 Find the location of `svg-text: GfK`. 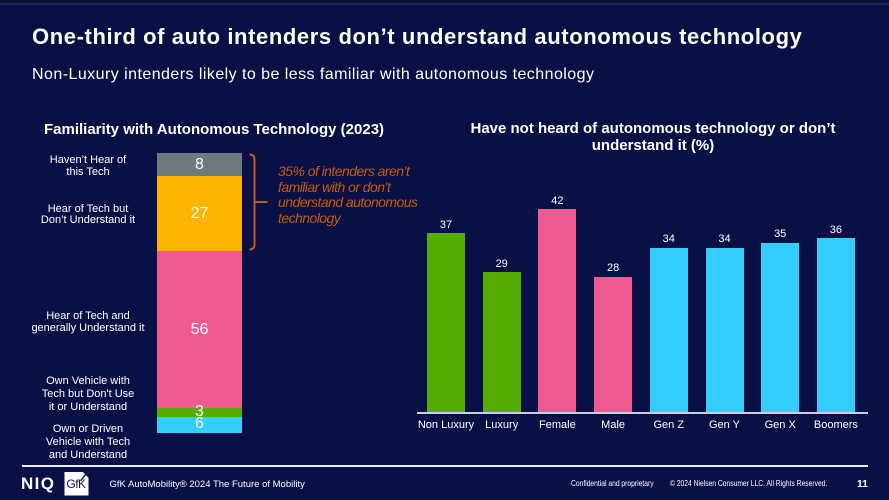

svg-text: GfK is located at coordinates (76, 484).